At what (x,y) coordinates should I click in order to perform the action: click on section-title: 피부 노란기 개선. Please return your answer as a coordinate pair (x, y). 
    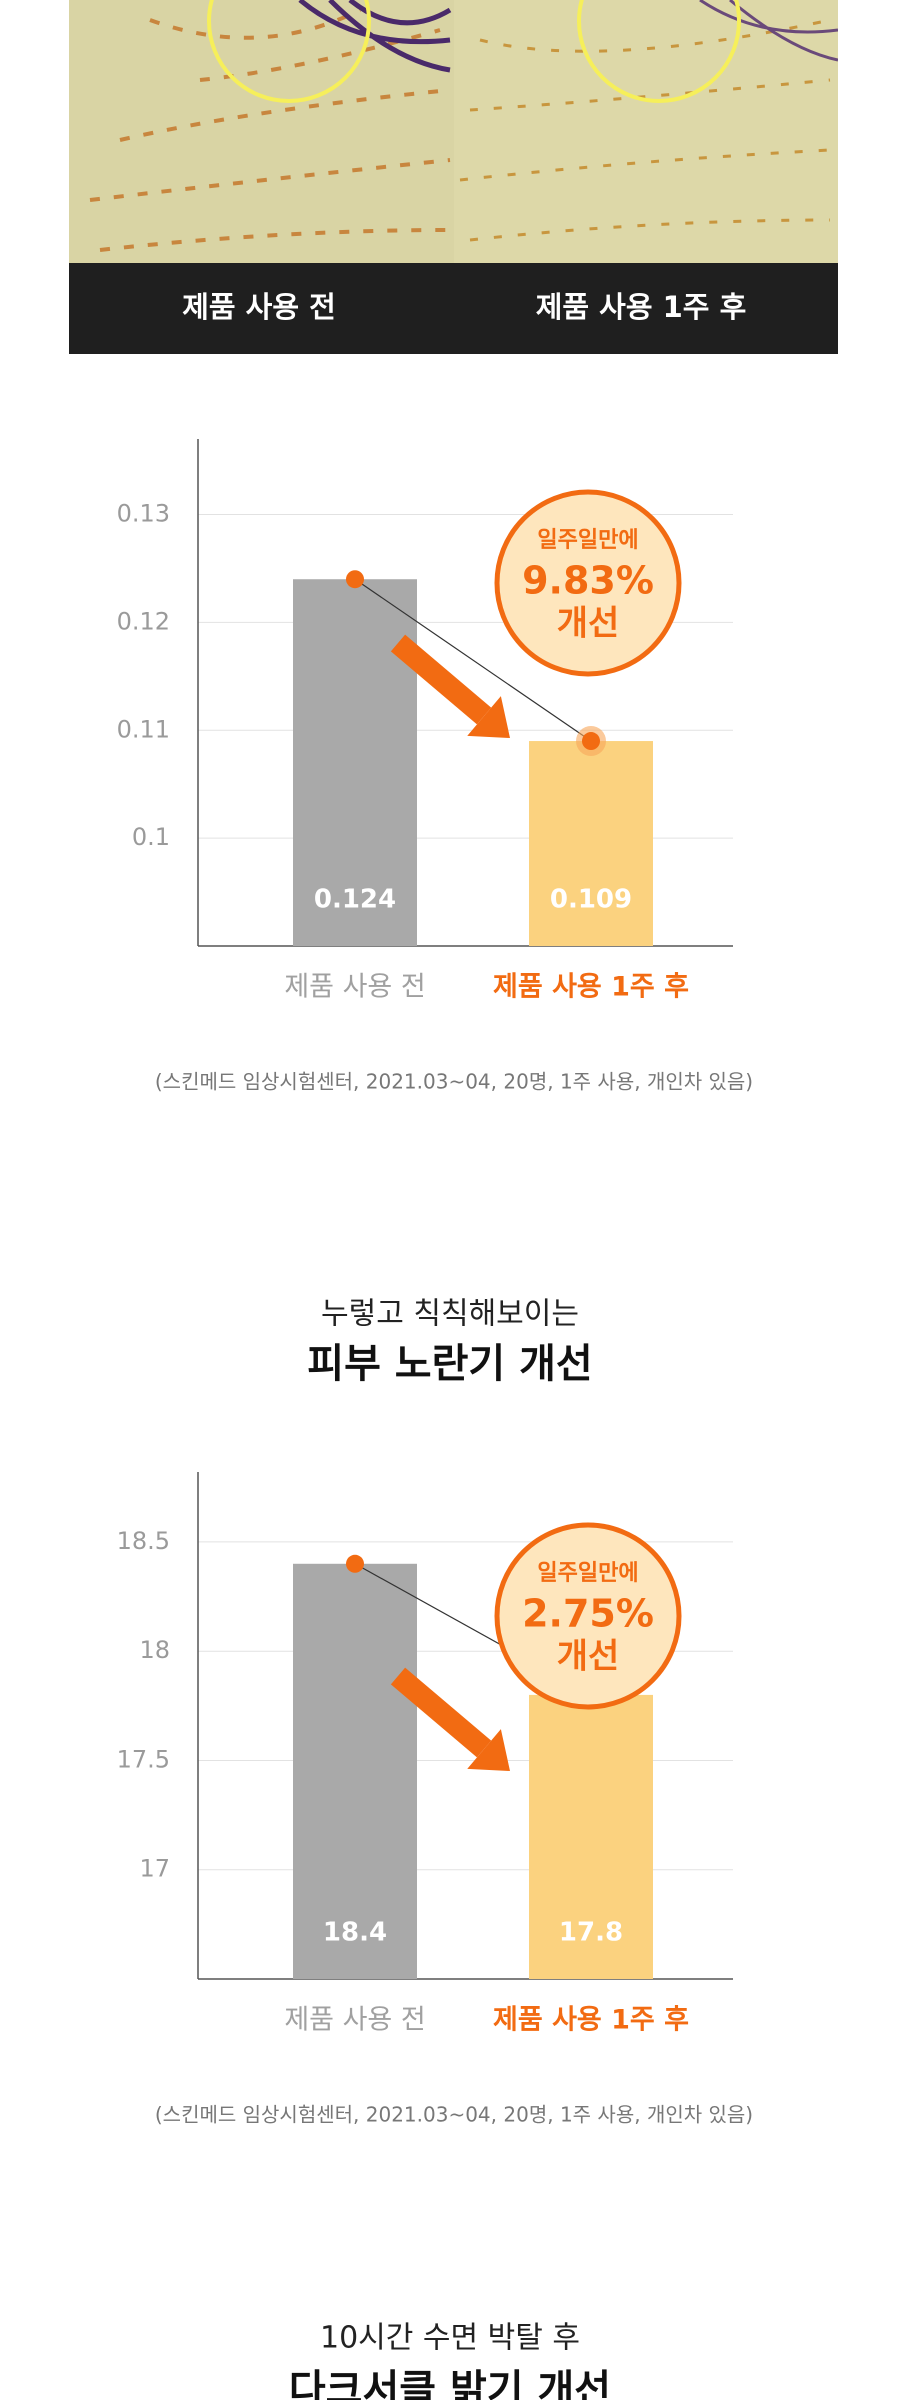
    Looking at the image, I should click on (449, 1364).